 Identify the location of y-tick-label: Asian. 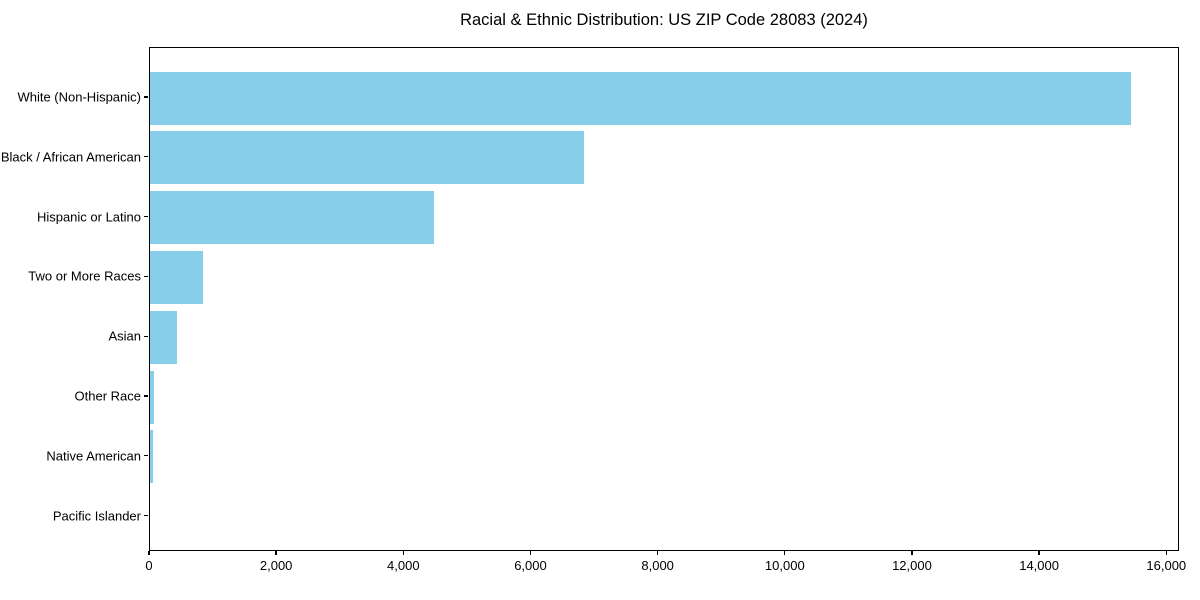
(124, 336).